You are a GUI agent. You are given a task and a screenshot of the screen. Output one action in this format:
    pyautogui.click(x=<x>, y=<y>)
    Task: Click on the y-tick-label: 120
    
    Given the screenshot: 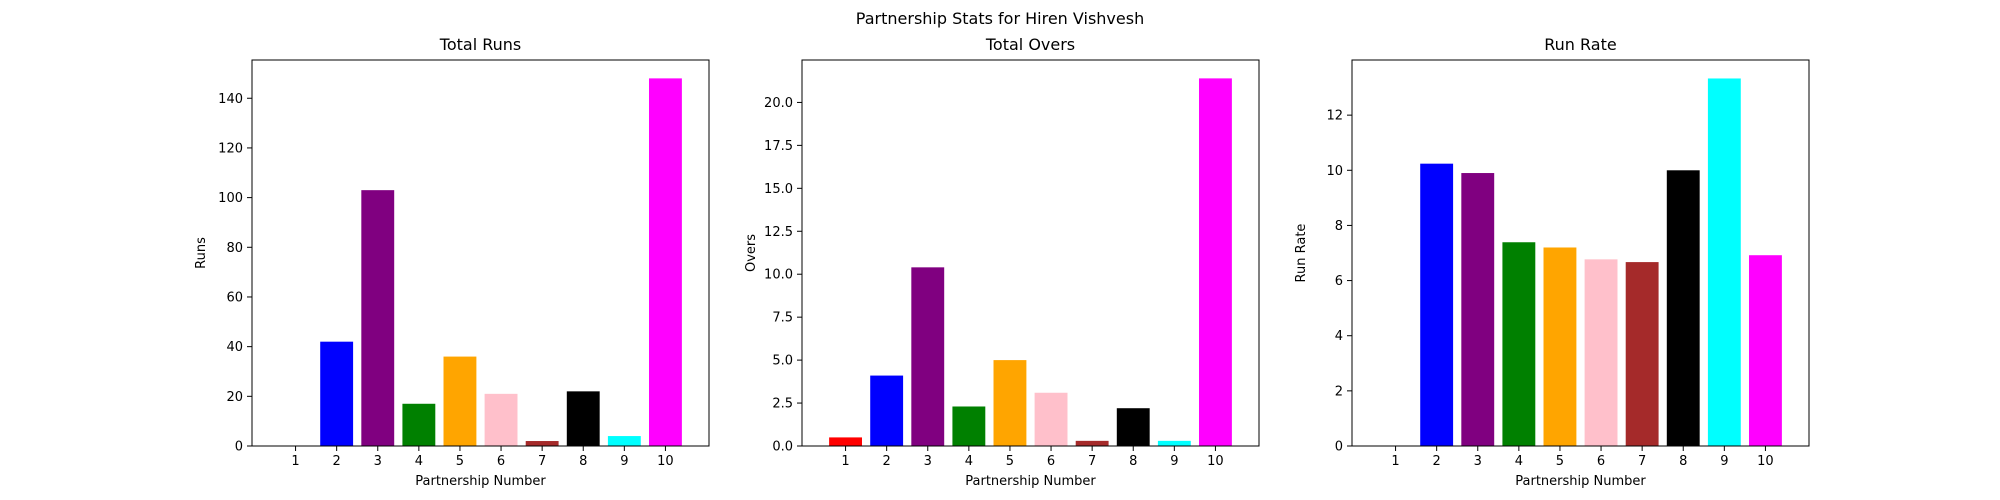 What is the action you would take?
    pyautogui.click(x=230, y=148)
    